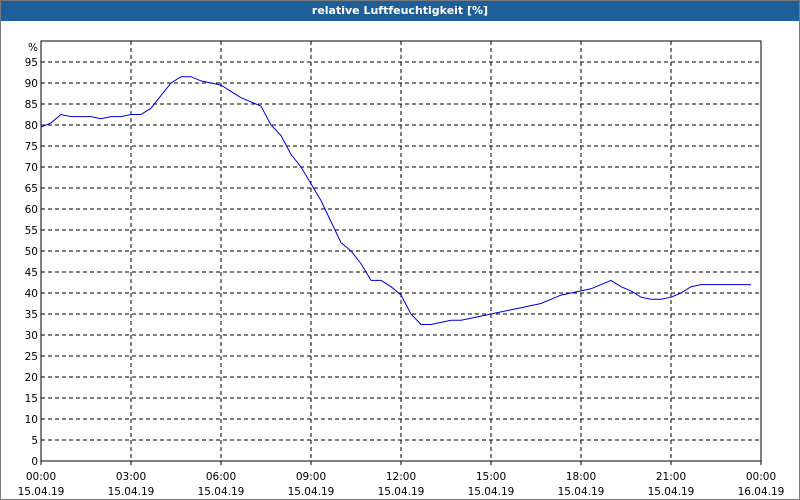 The image size is (800, 500). Describe the element at coordinates (31, 336) in the screenshot. I see `y-tick-label: 30` at that location.